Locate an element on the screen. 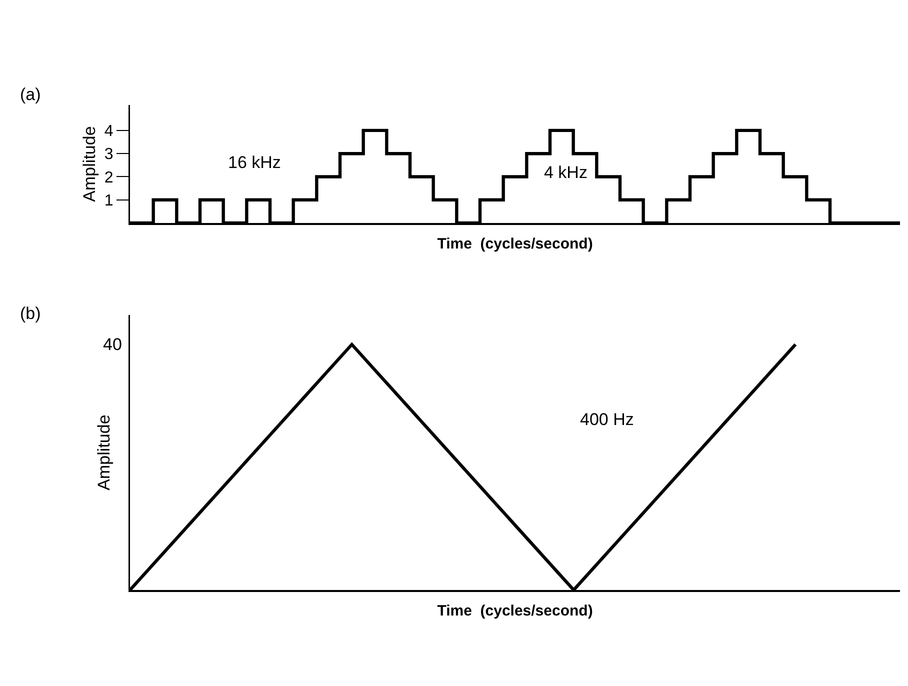  y-tick-label: 1 is located at coordinates (109, 201).